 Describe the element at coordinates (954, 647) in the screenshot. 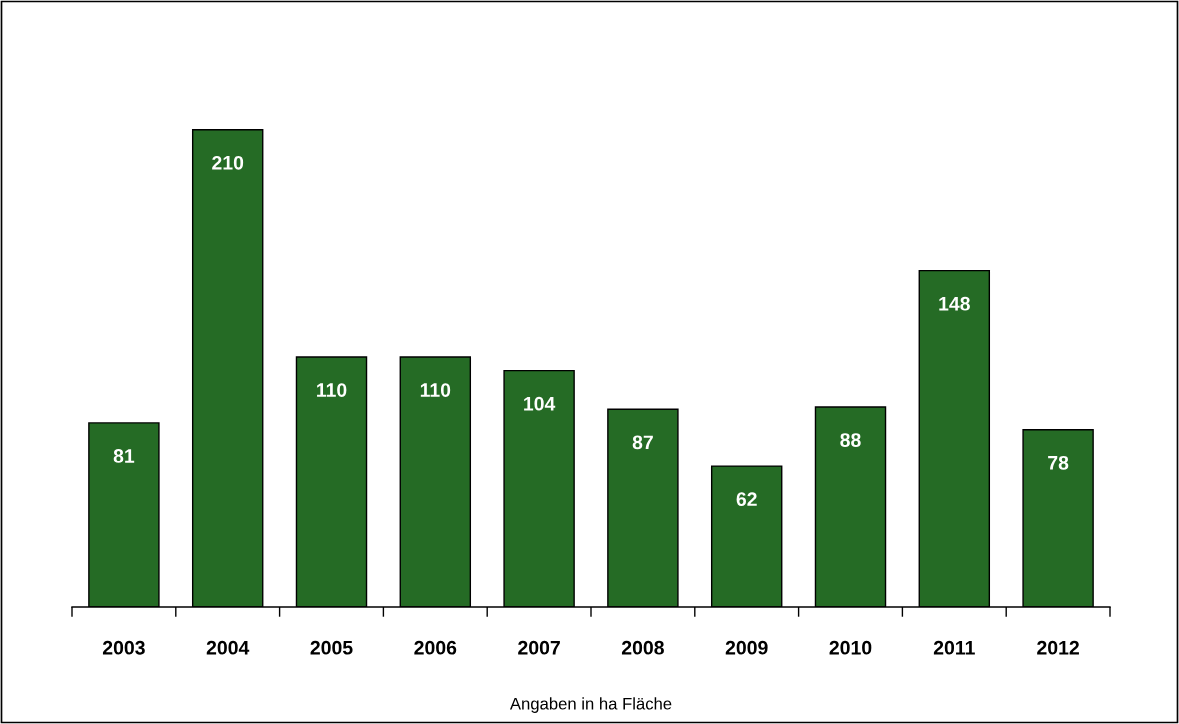

I see `x-tick-label: 2011` at that location.